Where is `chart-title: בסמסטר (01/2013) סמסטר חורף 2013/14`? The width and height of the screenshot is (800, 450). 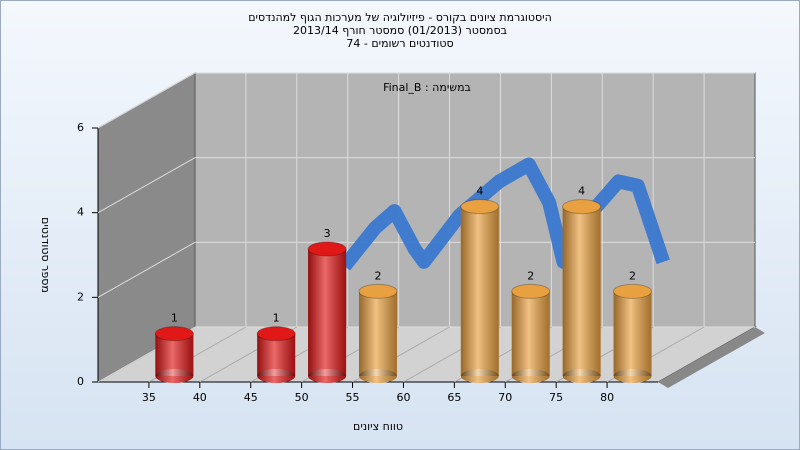 chart-title: בסמסטר (01/2013) סמסטר חורף 2013/14 is located at coordinates (400, 30).